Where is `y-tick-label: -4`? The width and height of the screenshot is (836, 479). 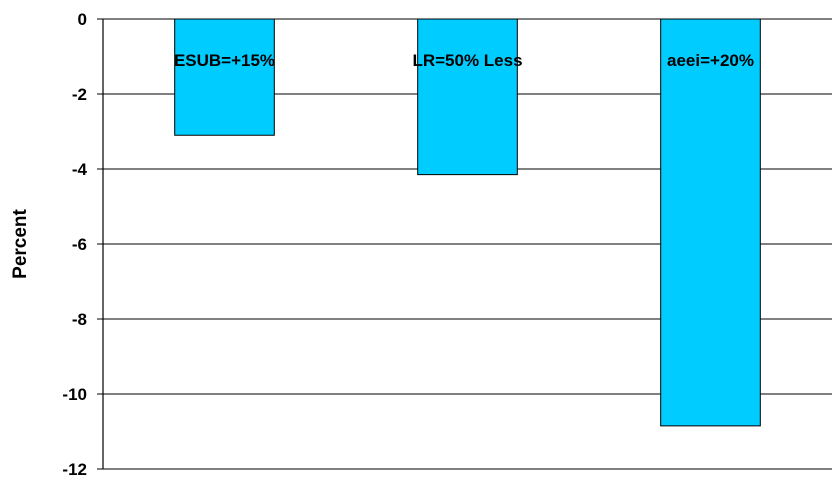
y-tick-label: -4 is located at coordinates (80, 169).